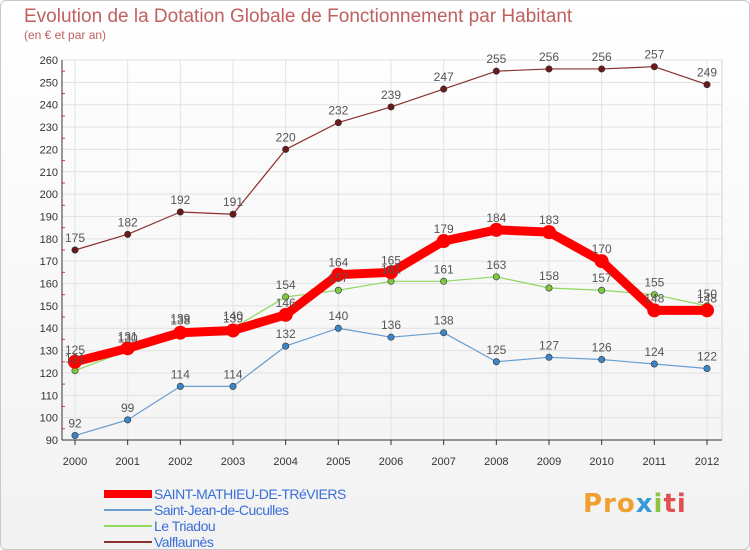 This screenshot has width=750, height=550. Describe the element at coordinates (602, 249) in the screenshot. I see `data-label: 170` at that location.